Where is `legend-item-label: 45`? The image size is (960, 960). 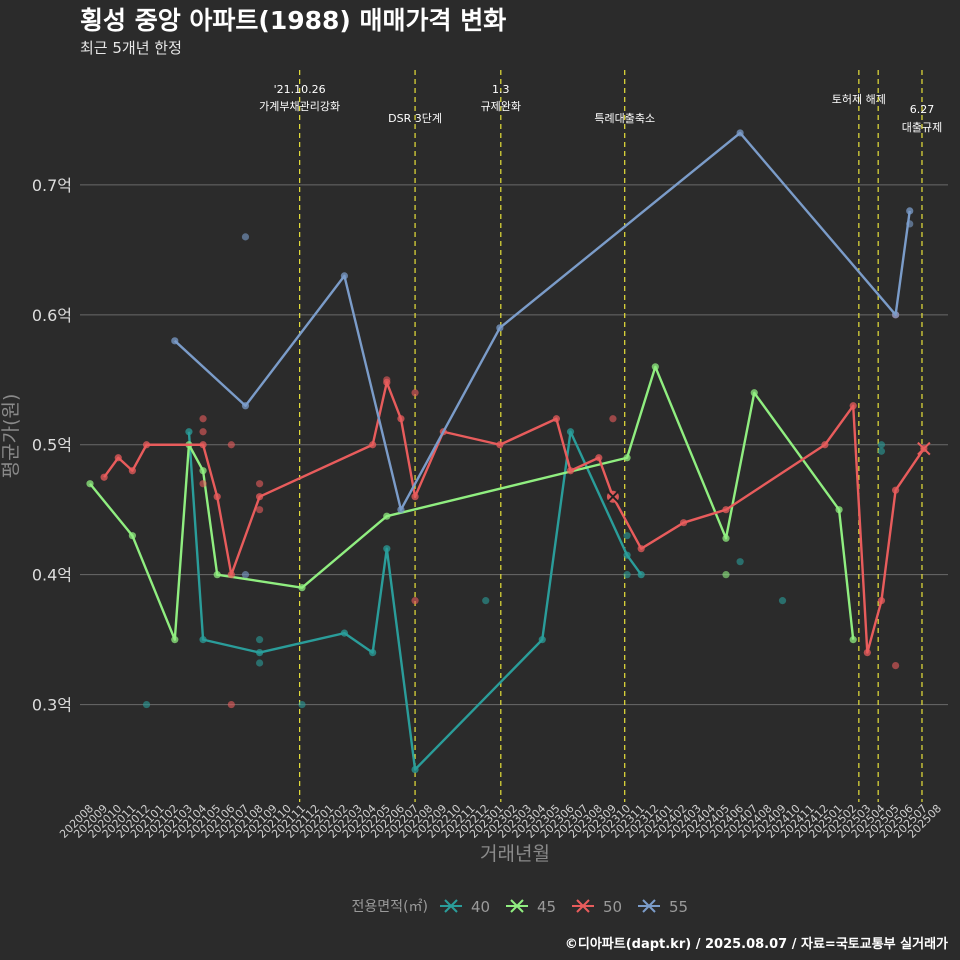 legend-item-label: 45 is located at coordinates (546, 907).